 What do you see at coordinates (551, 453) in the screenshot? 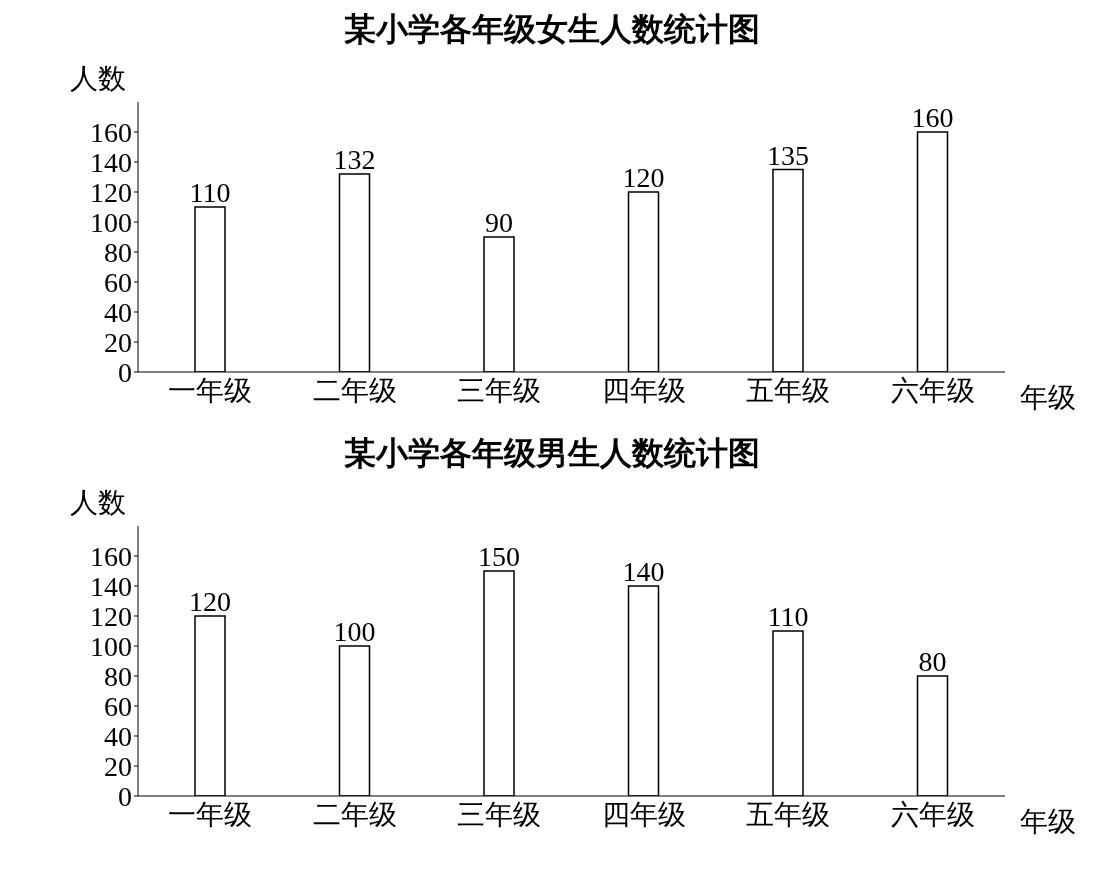
I see `chart-title: 某小学各年级男生人数统计图` at bounding box center [551, 453].